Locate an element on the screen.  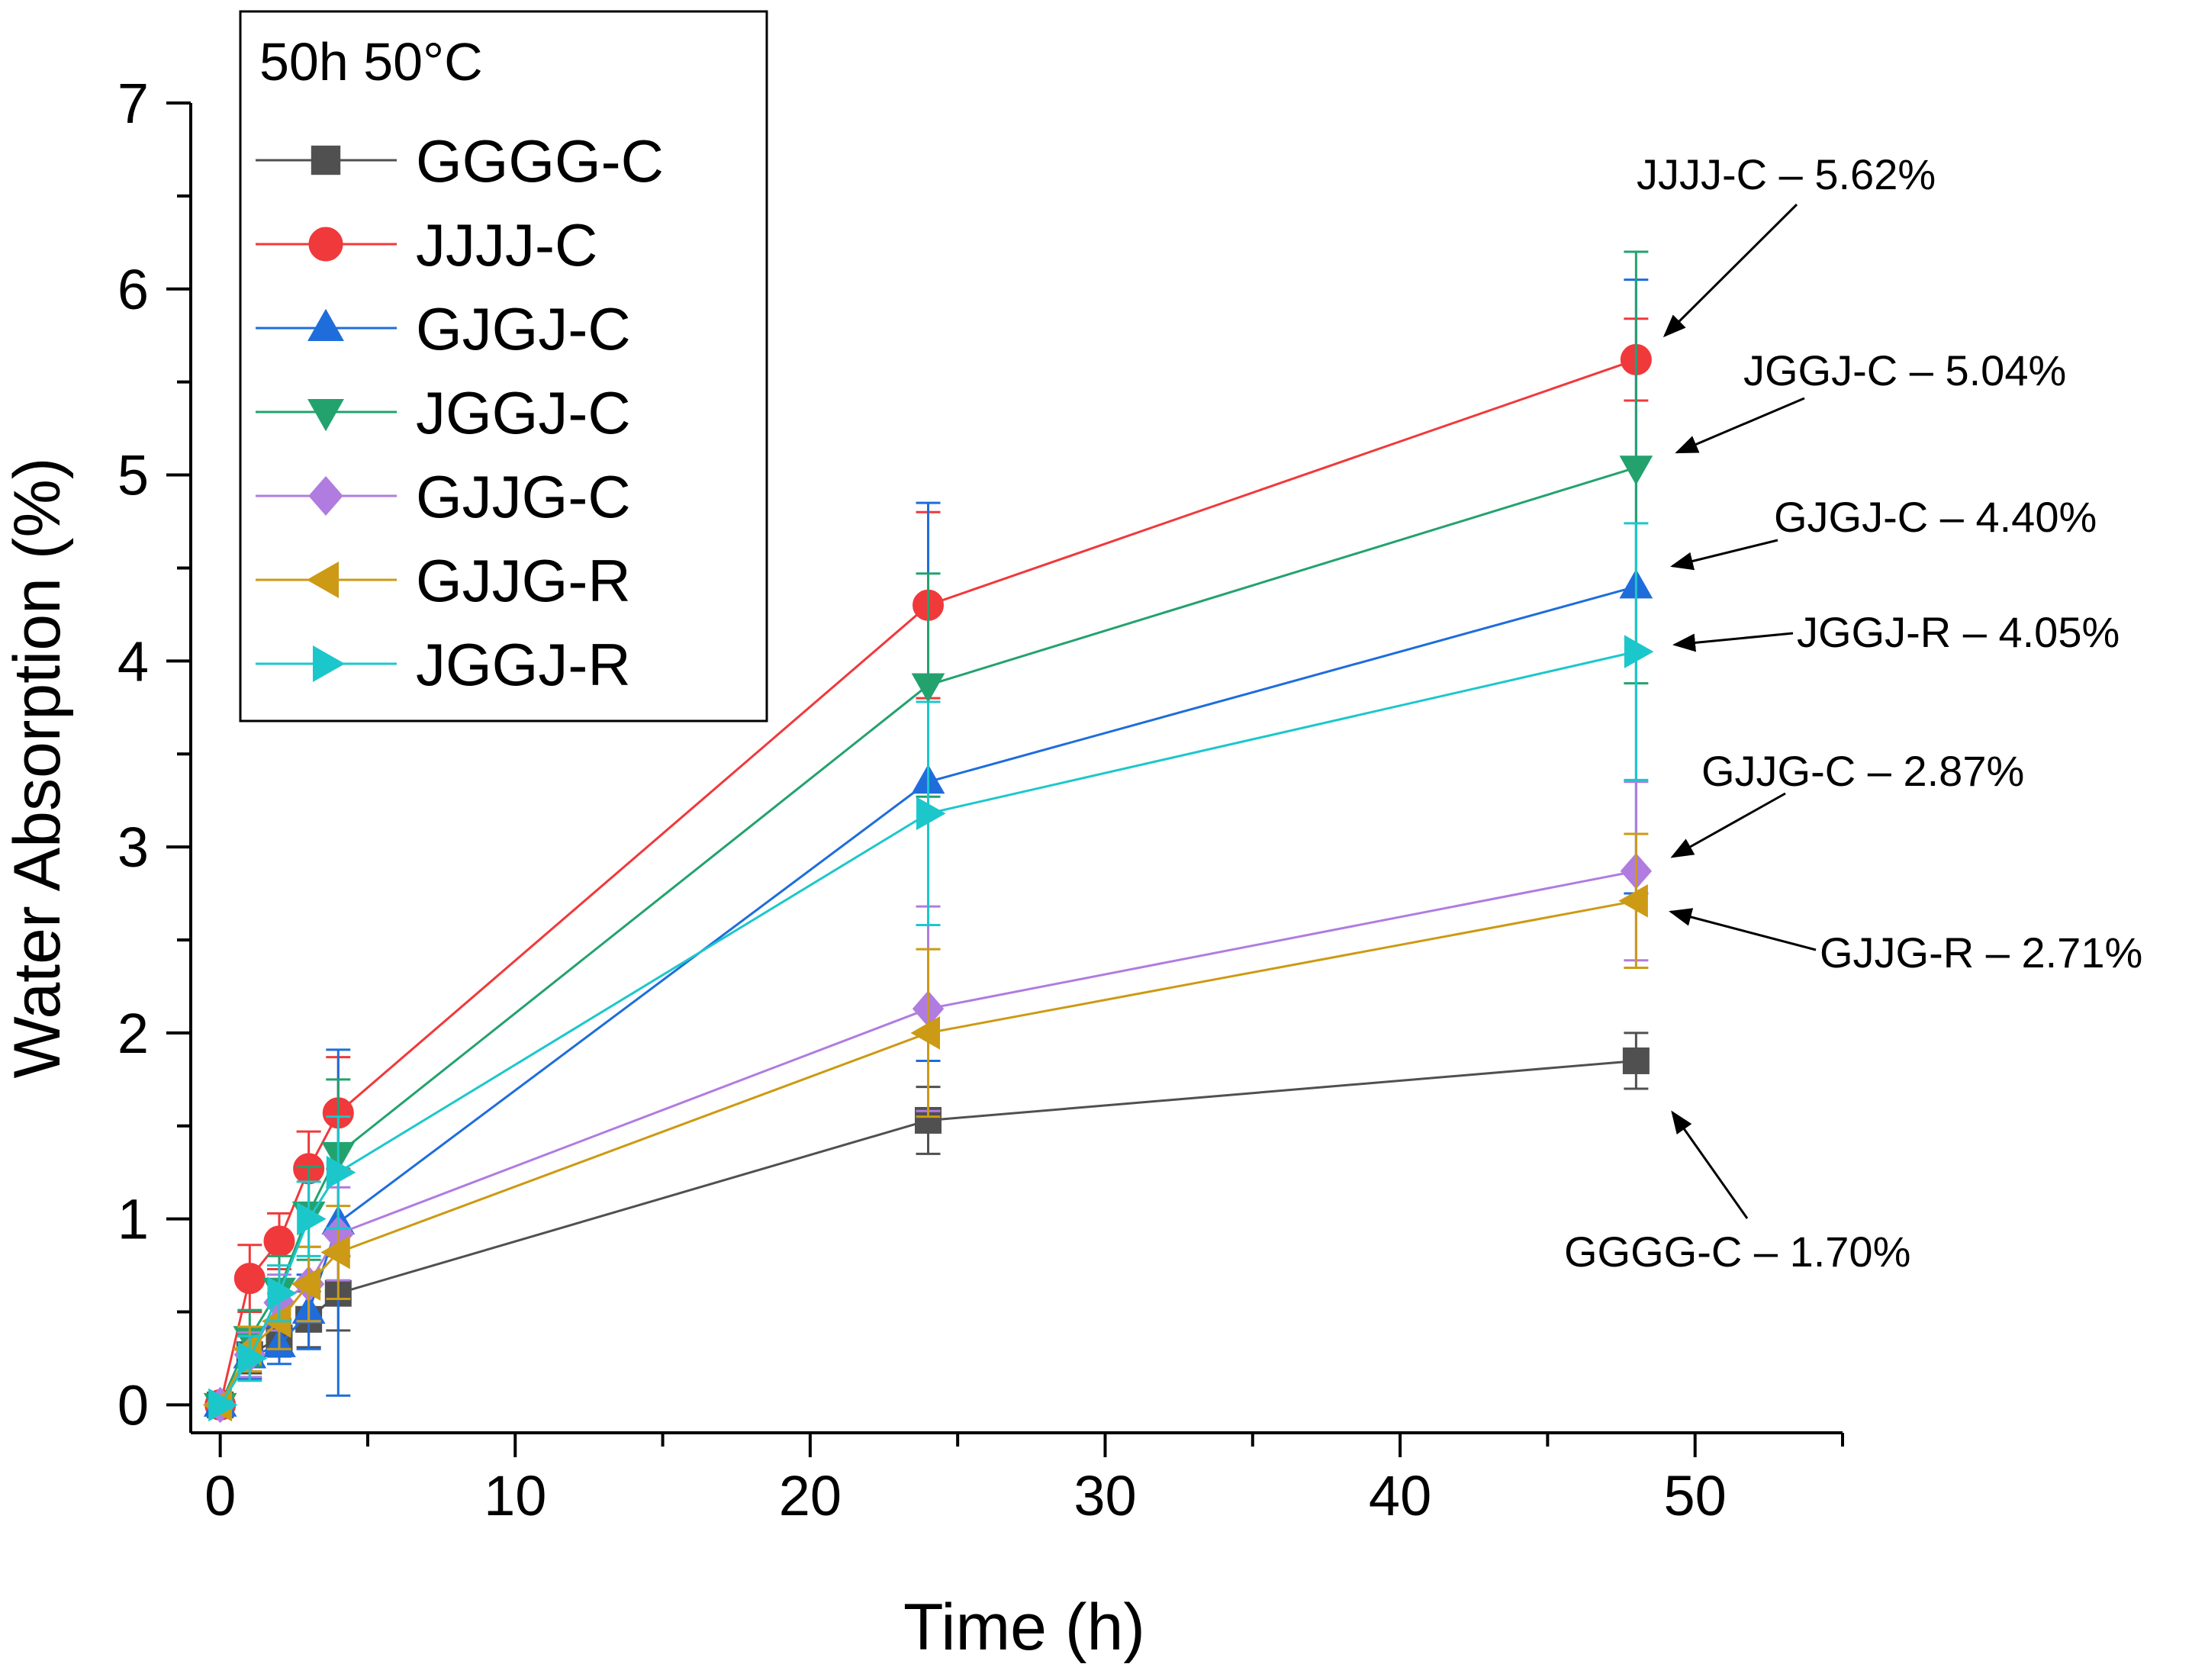
legend-label: JGGJ-C is located at coordinates (523, 413).